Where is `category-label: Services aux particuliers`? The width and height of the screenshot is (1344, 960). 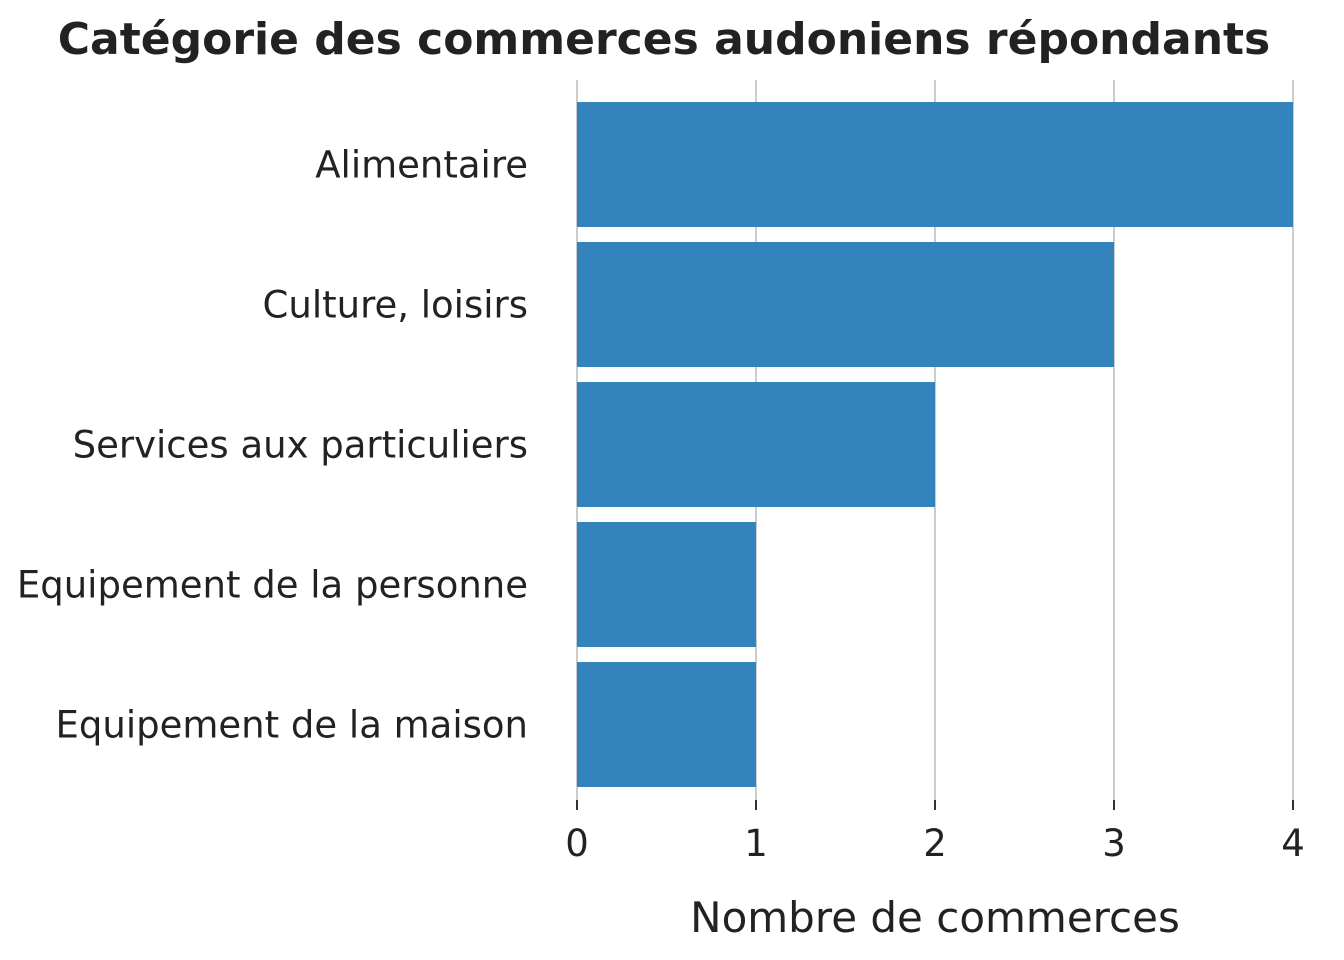
category-label: Services aux particuliers is located at coordinates (300, 445).